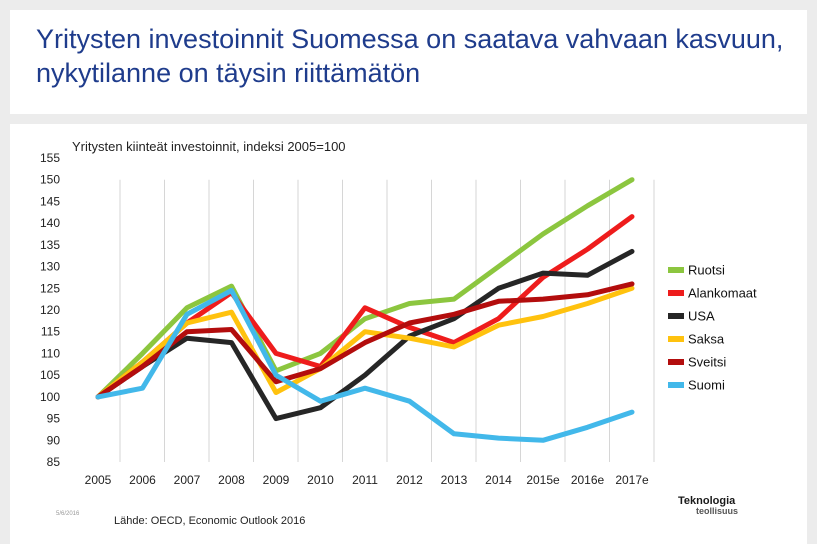  What do you see at coordinates (707, 501) in the screenshot?
I see `logo-text-main: Teknologia` at bounding box center [707, 501].